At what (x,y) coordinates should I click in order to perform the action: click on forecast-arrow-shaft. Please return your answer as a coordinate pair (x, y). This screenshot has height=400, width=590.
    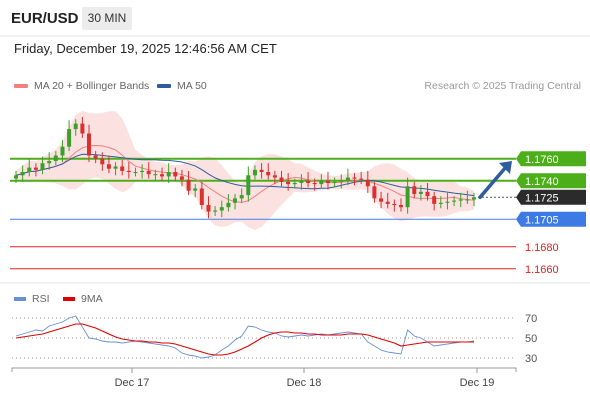
    Looking at the image, I should click on (493, 182).